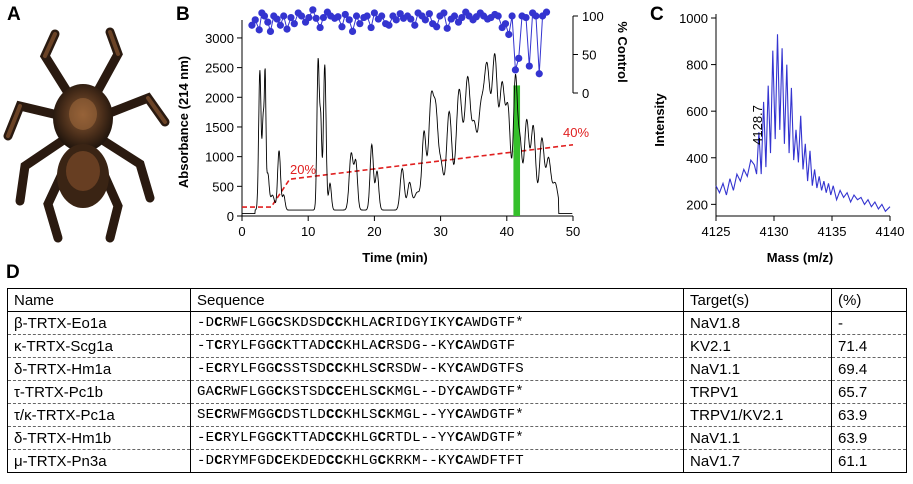  I want to click on toxin-name: δ-TRTX-Hm1b, so click(99, 438).